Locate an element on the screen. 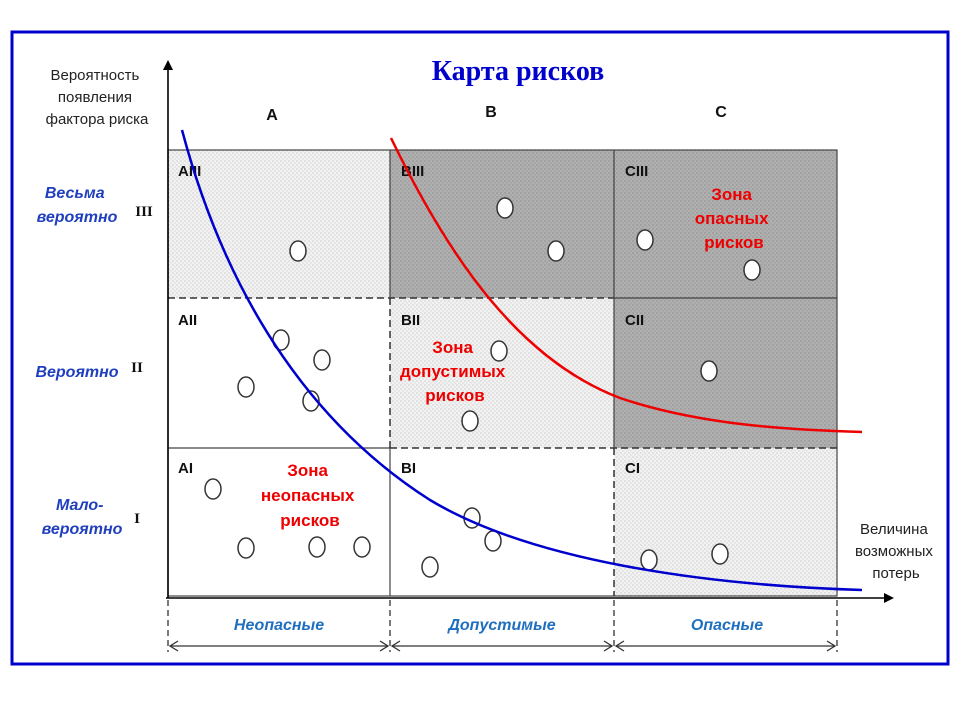  x-axis-label-line: возможных is located at coordinates (894, 551).